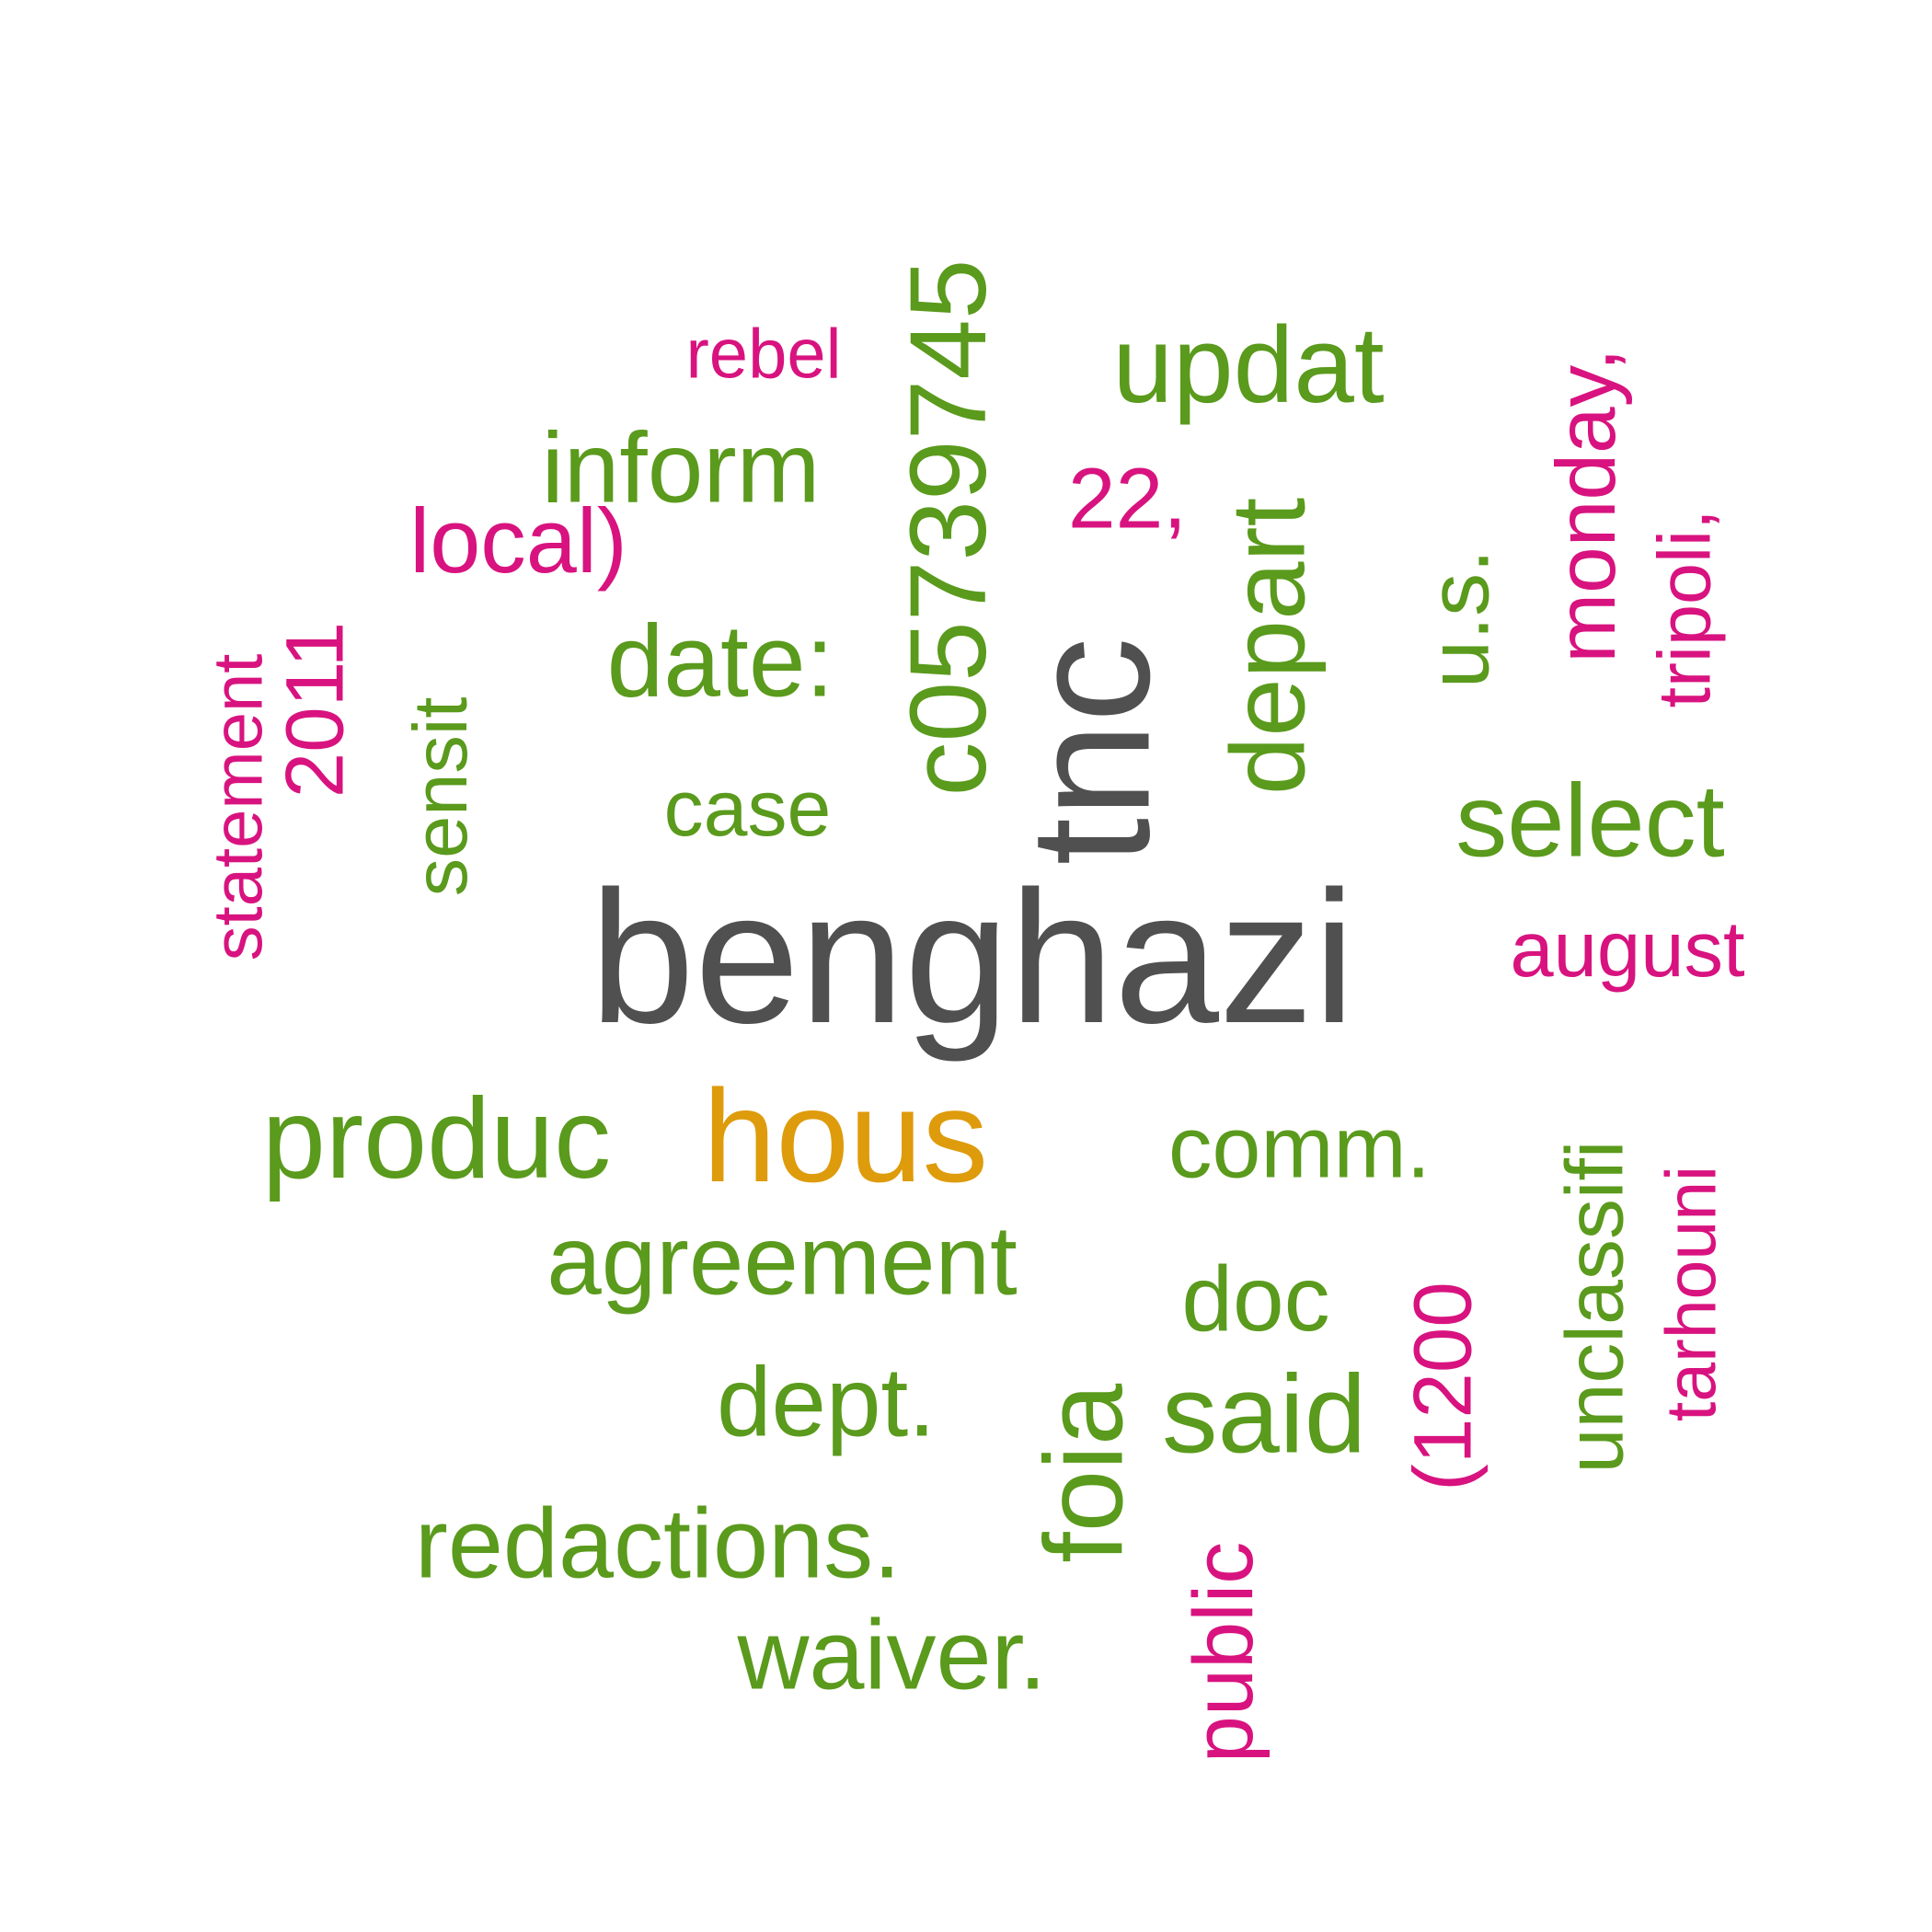 This screenshot has height=1932, width=1932. I want to click on word-group-statement: statement, so click(239, 807).